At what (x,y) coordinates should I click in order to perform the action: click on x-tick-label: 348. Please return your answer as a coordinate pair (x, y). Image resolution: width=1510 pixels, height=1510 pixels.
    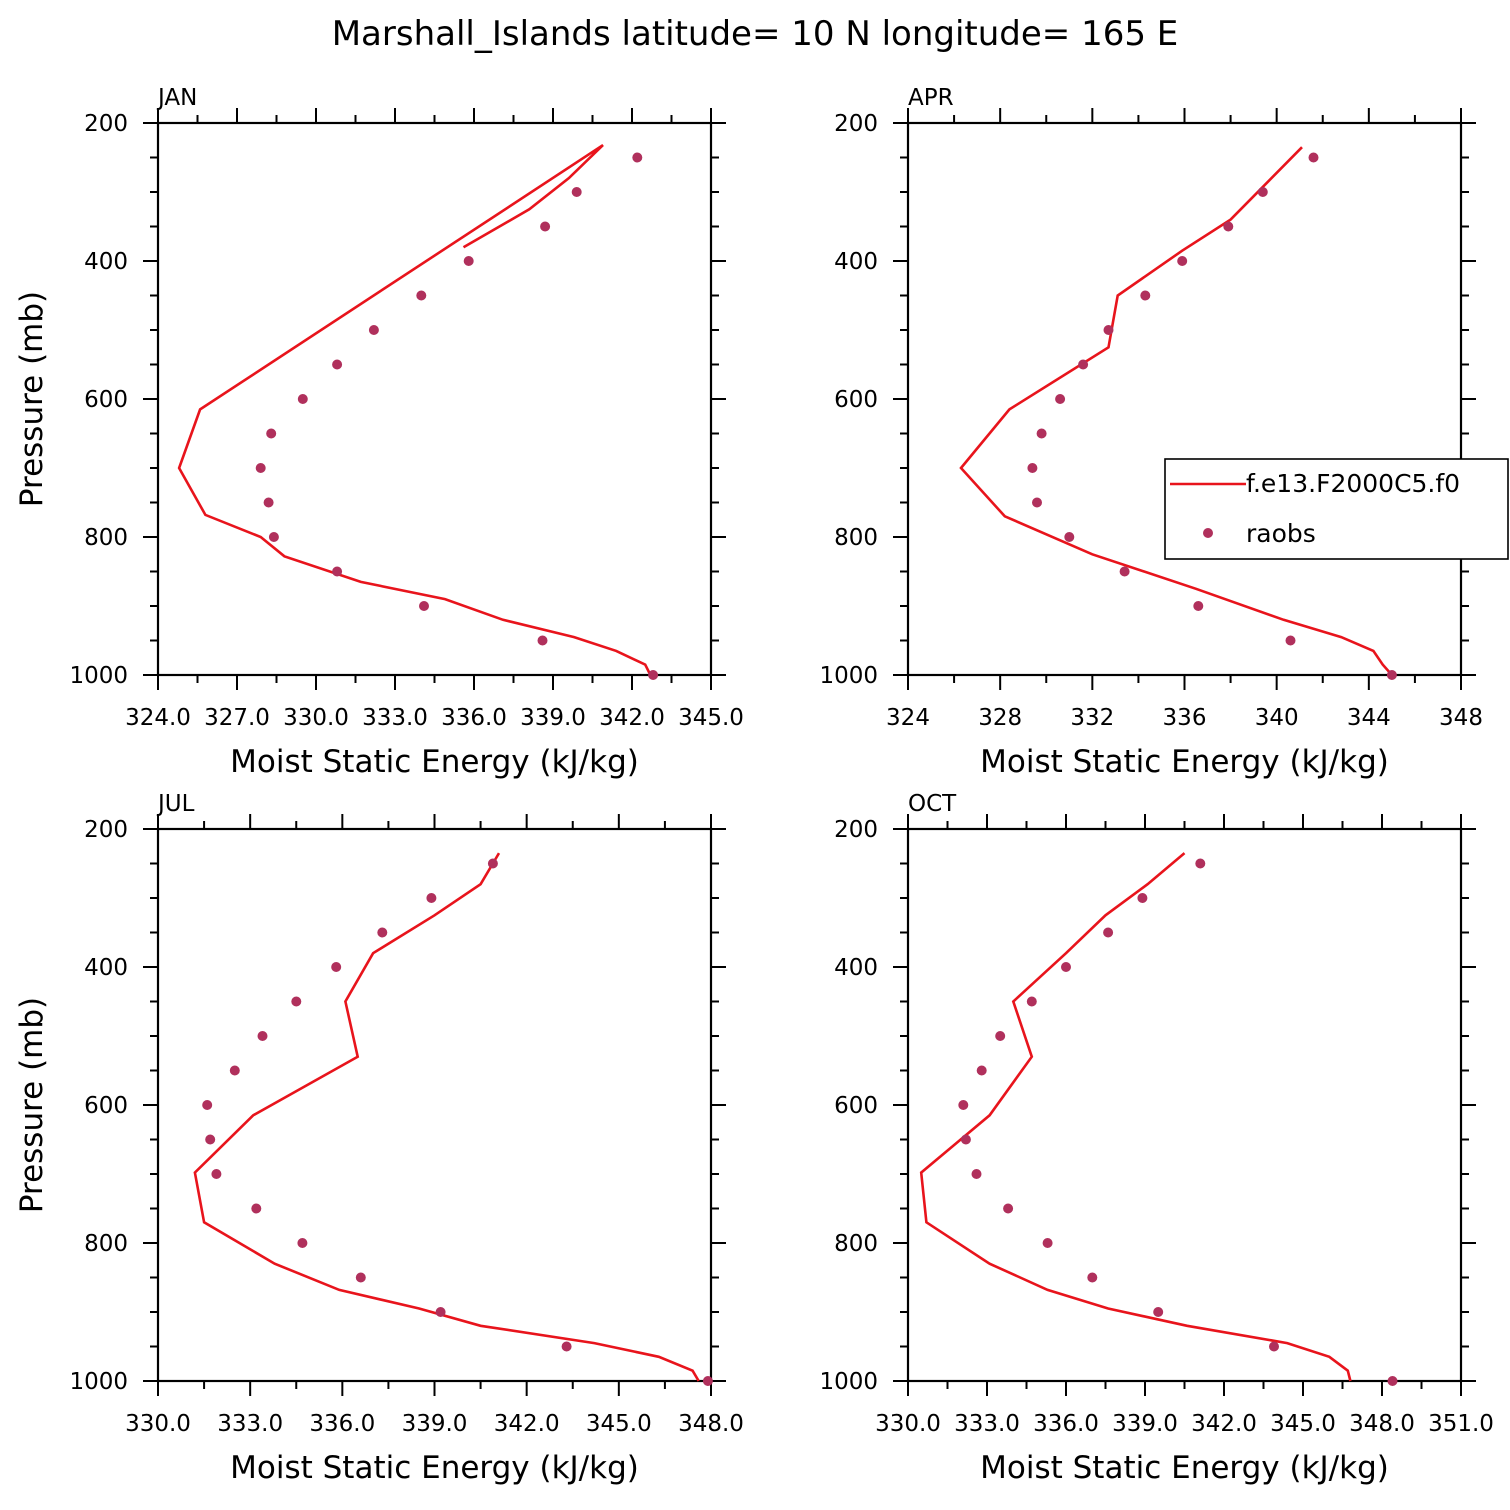
    Looking at the image, I should click on (1461, 718).